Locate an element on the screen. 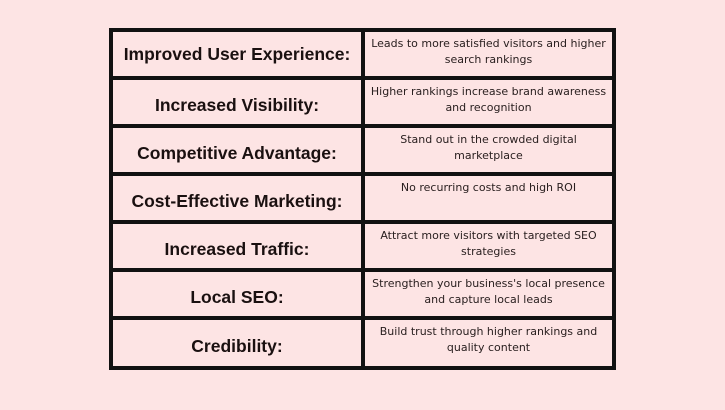 This screenshot has width=725, height=410. row-label: Local SEO: is located at coordinates (237, 294).